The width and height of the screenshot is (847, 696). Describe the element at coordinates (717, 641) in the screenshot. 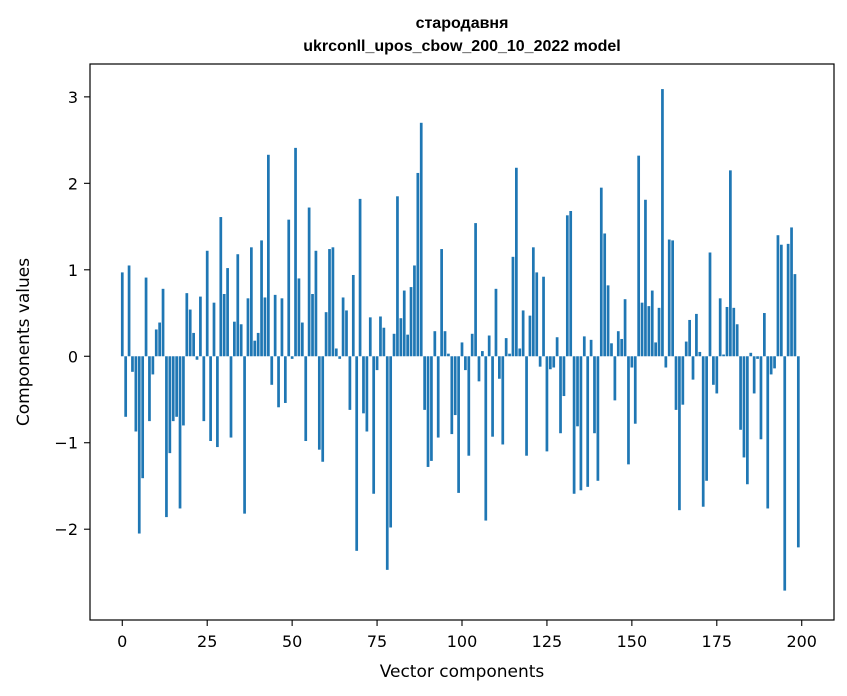

I see `x-tick-label-175: 175` at that location.